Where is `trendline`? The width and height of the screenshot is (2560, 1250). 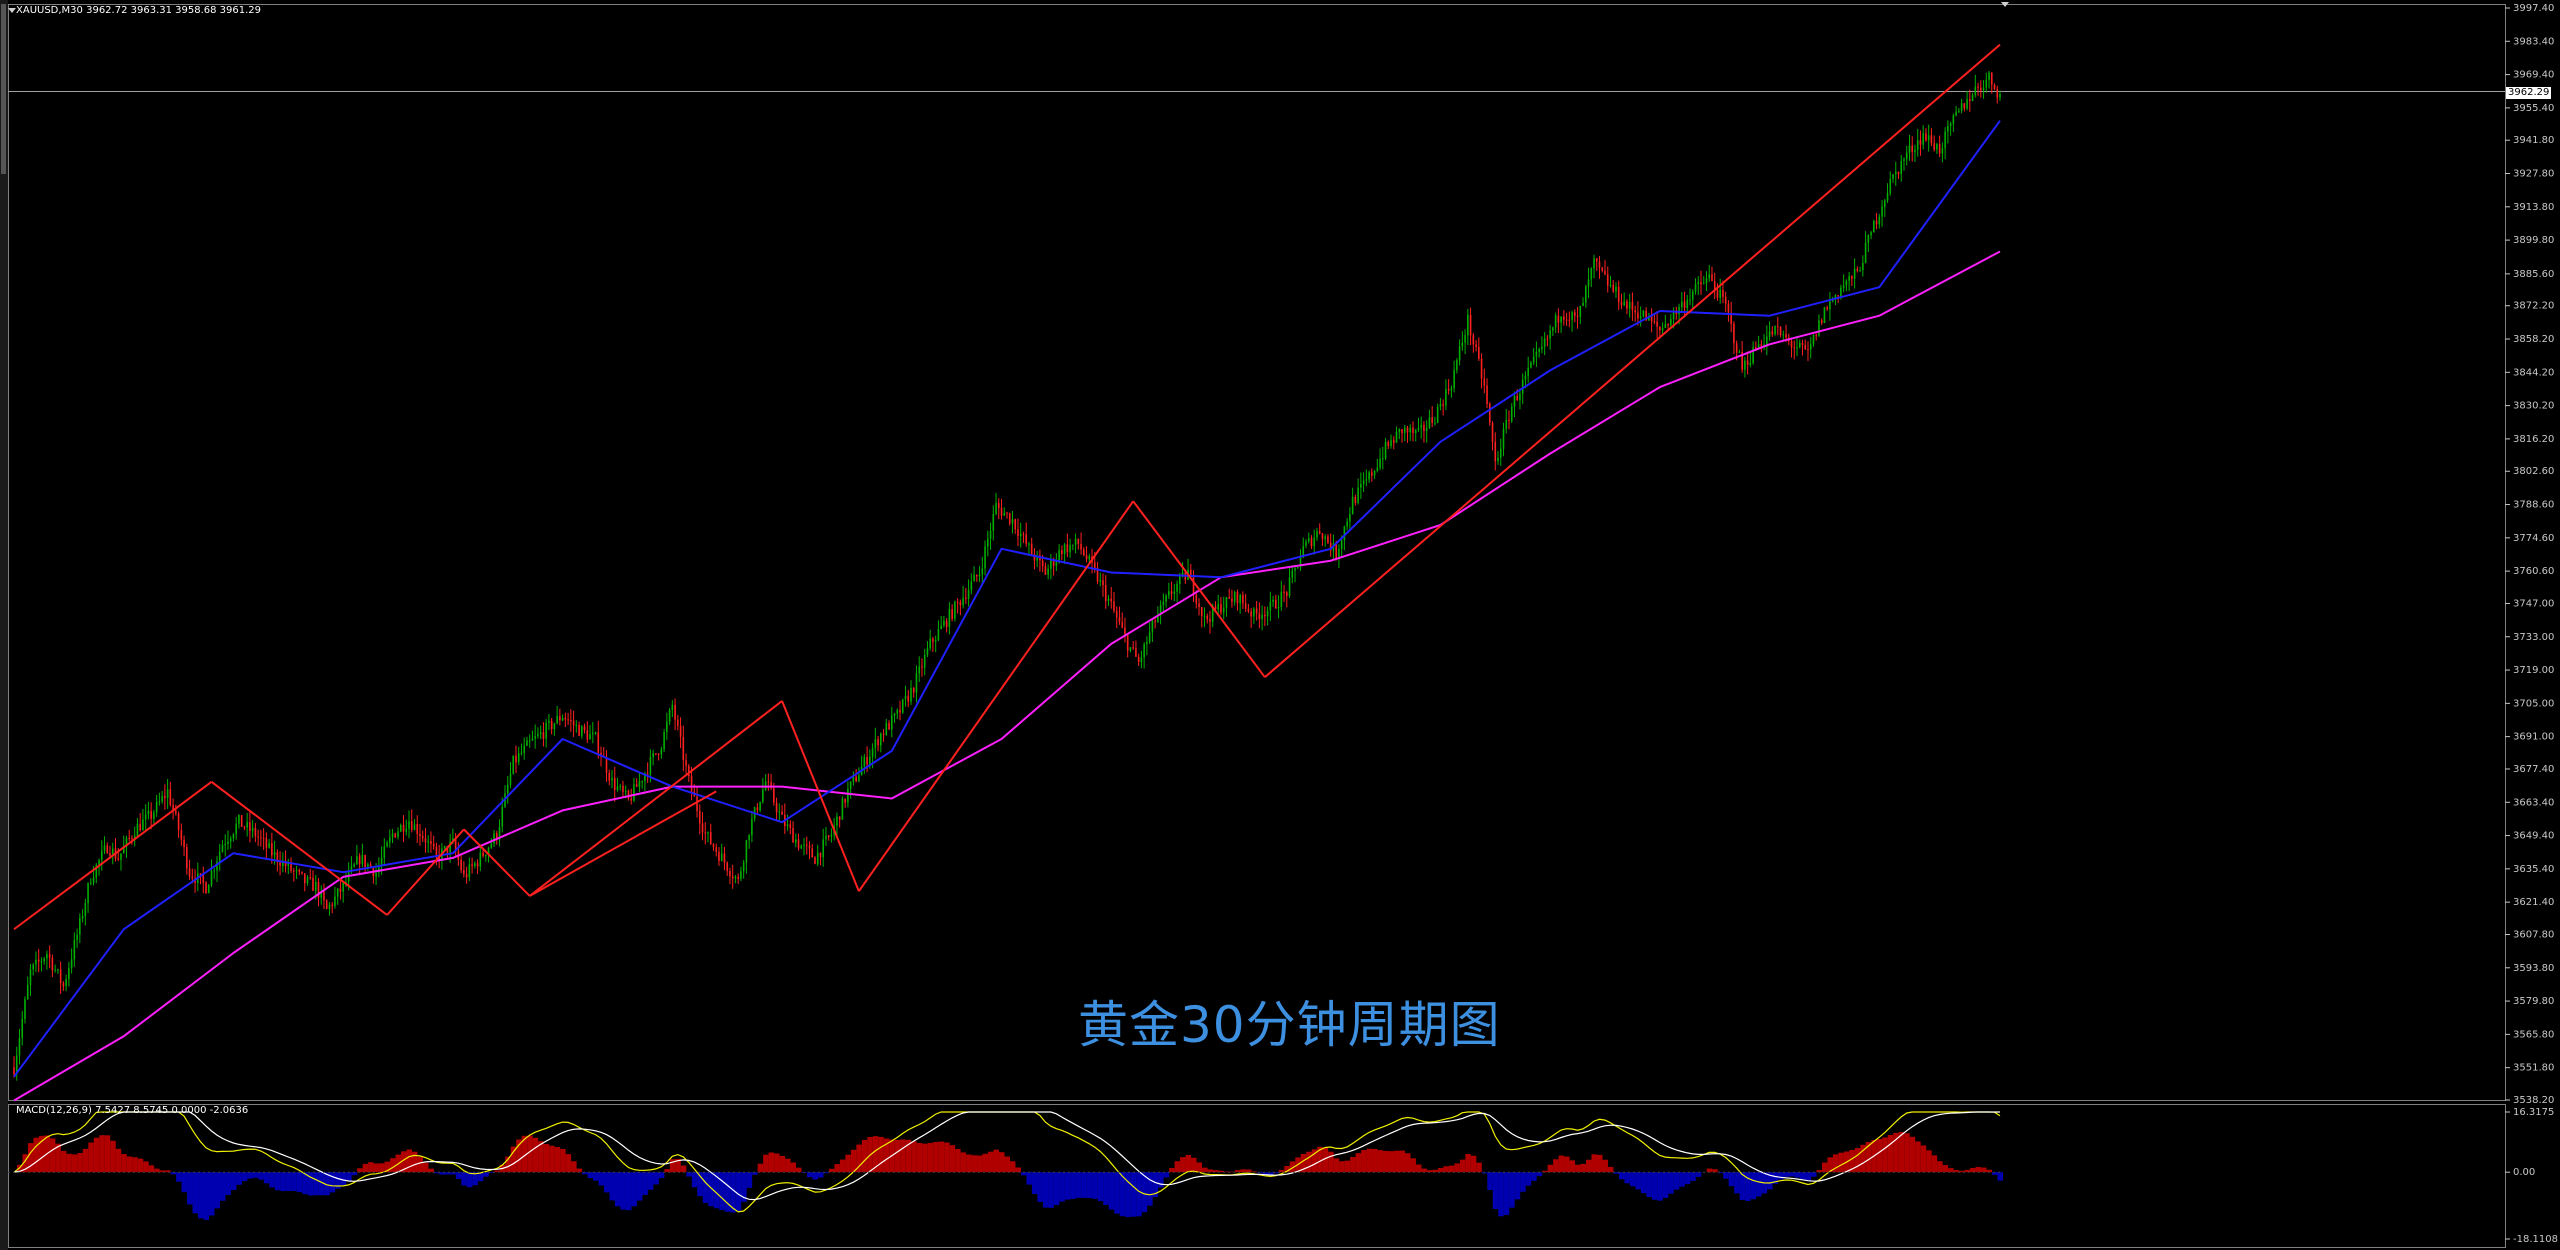 trendline is located at coordinates (497, 862).